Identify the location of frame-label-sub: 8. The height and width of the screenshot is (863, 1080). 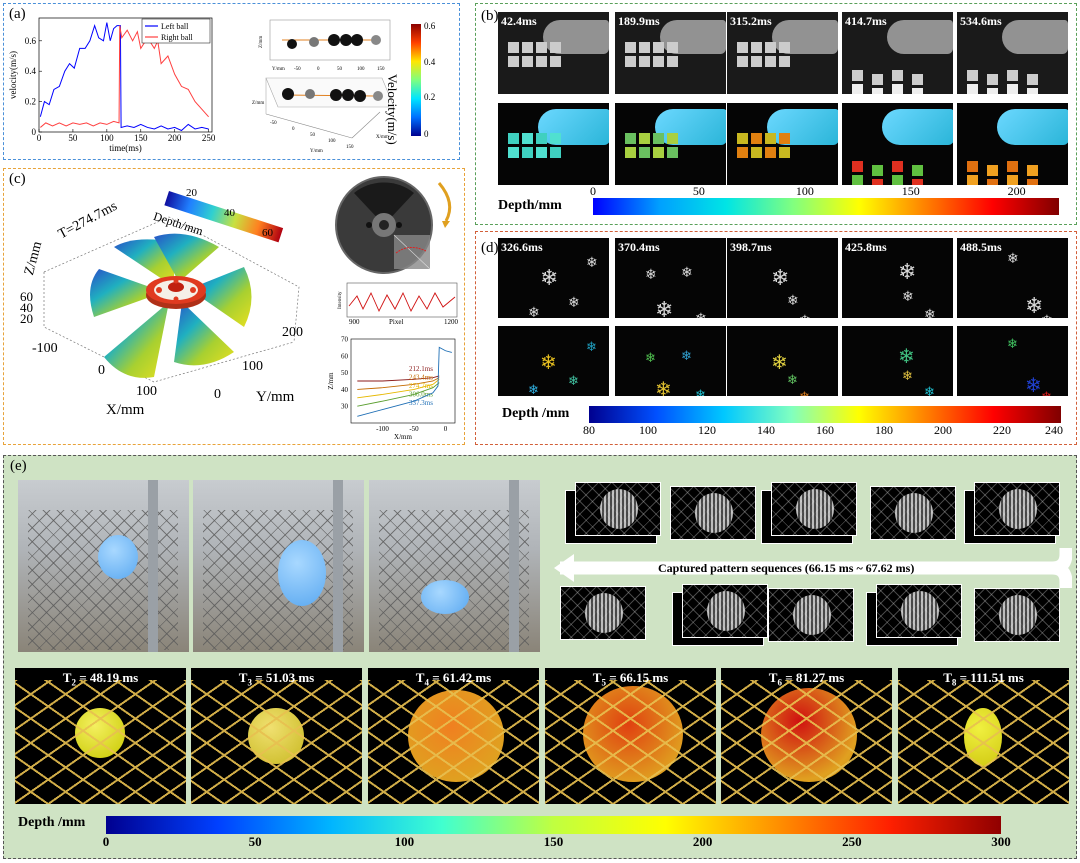
(954, 682).